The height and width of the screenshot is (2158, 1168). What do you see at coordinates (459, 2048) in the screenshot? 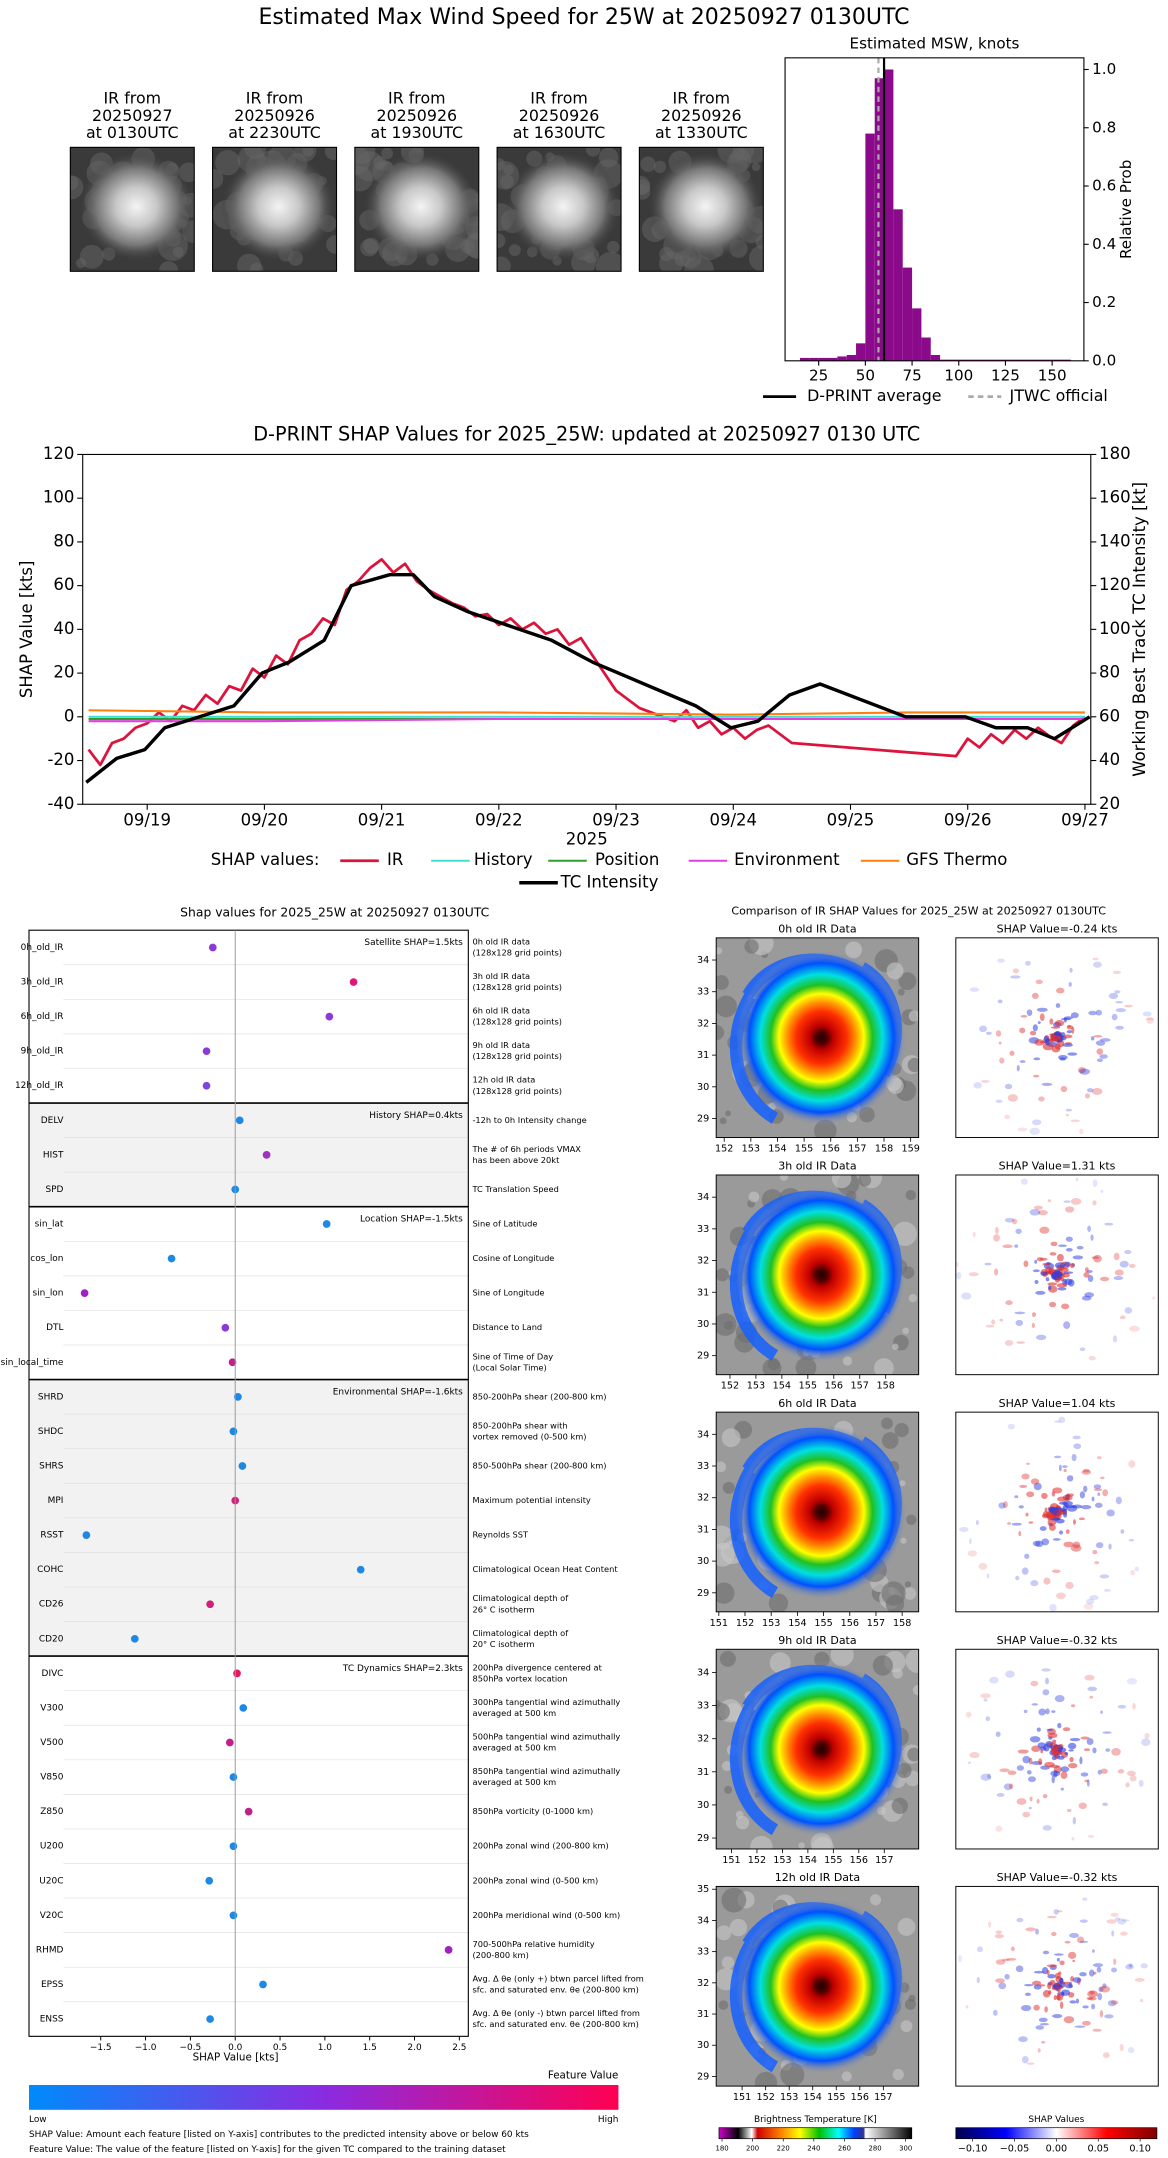
I see `x-tick-label: 2.5` at bounding box center [459, 2048].